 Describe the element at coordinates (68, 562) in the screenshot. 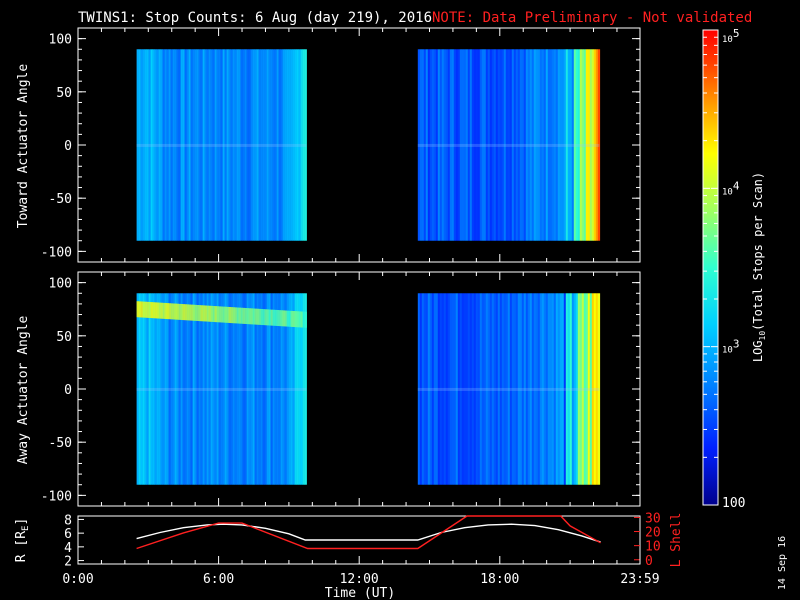

I see `y-tick-label: 2` at that location.